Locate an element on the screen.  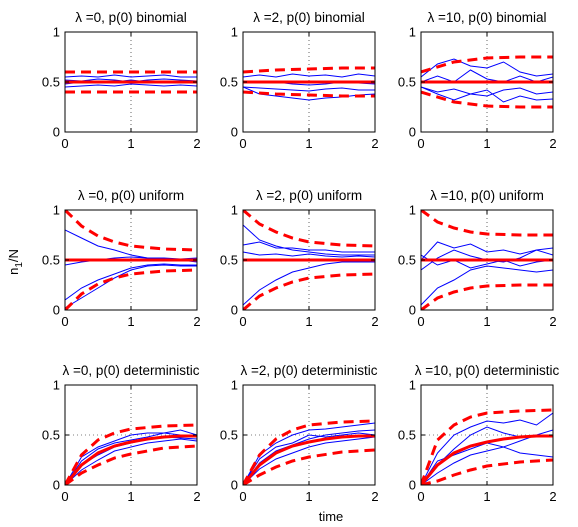
y-axis-label-subscript: 1 is located at coordinates (19, 265).